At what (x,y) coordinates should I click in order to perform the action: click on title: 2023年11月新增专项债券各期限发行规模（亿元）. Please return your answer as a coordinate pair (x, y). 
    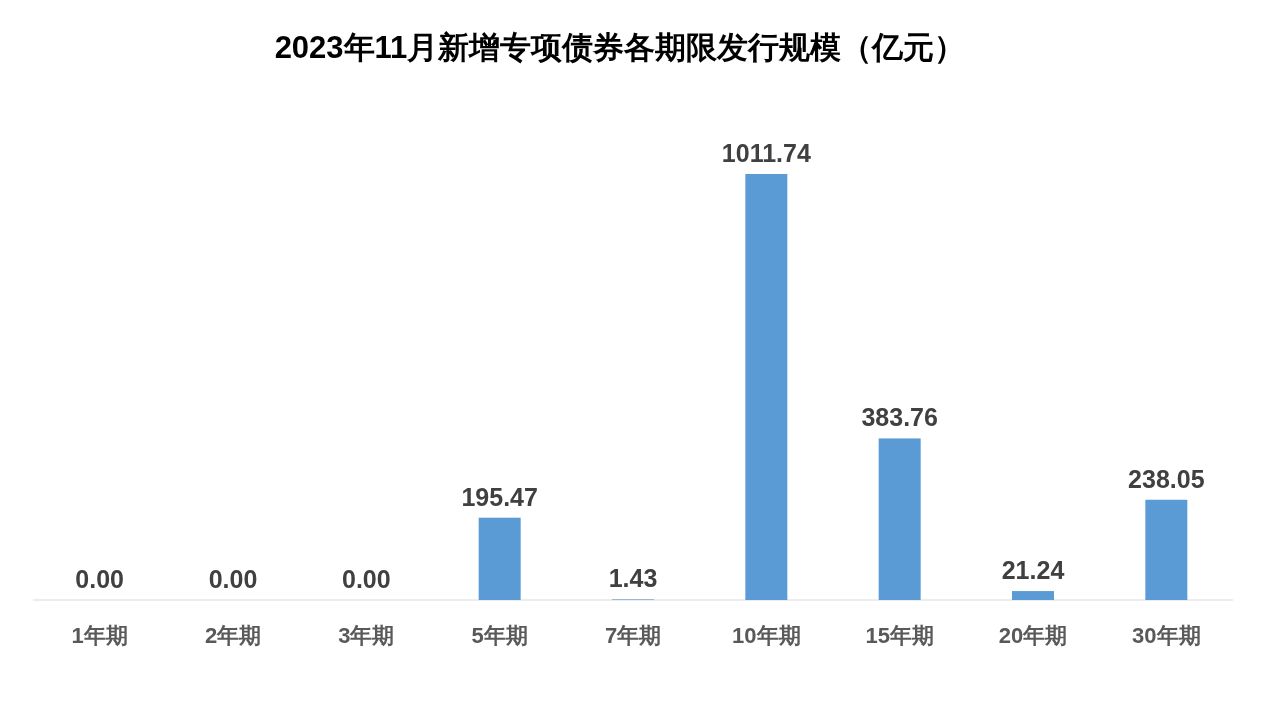
    Looking at the image, I should click on (620, 47).